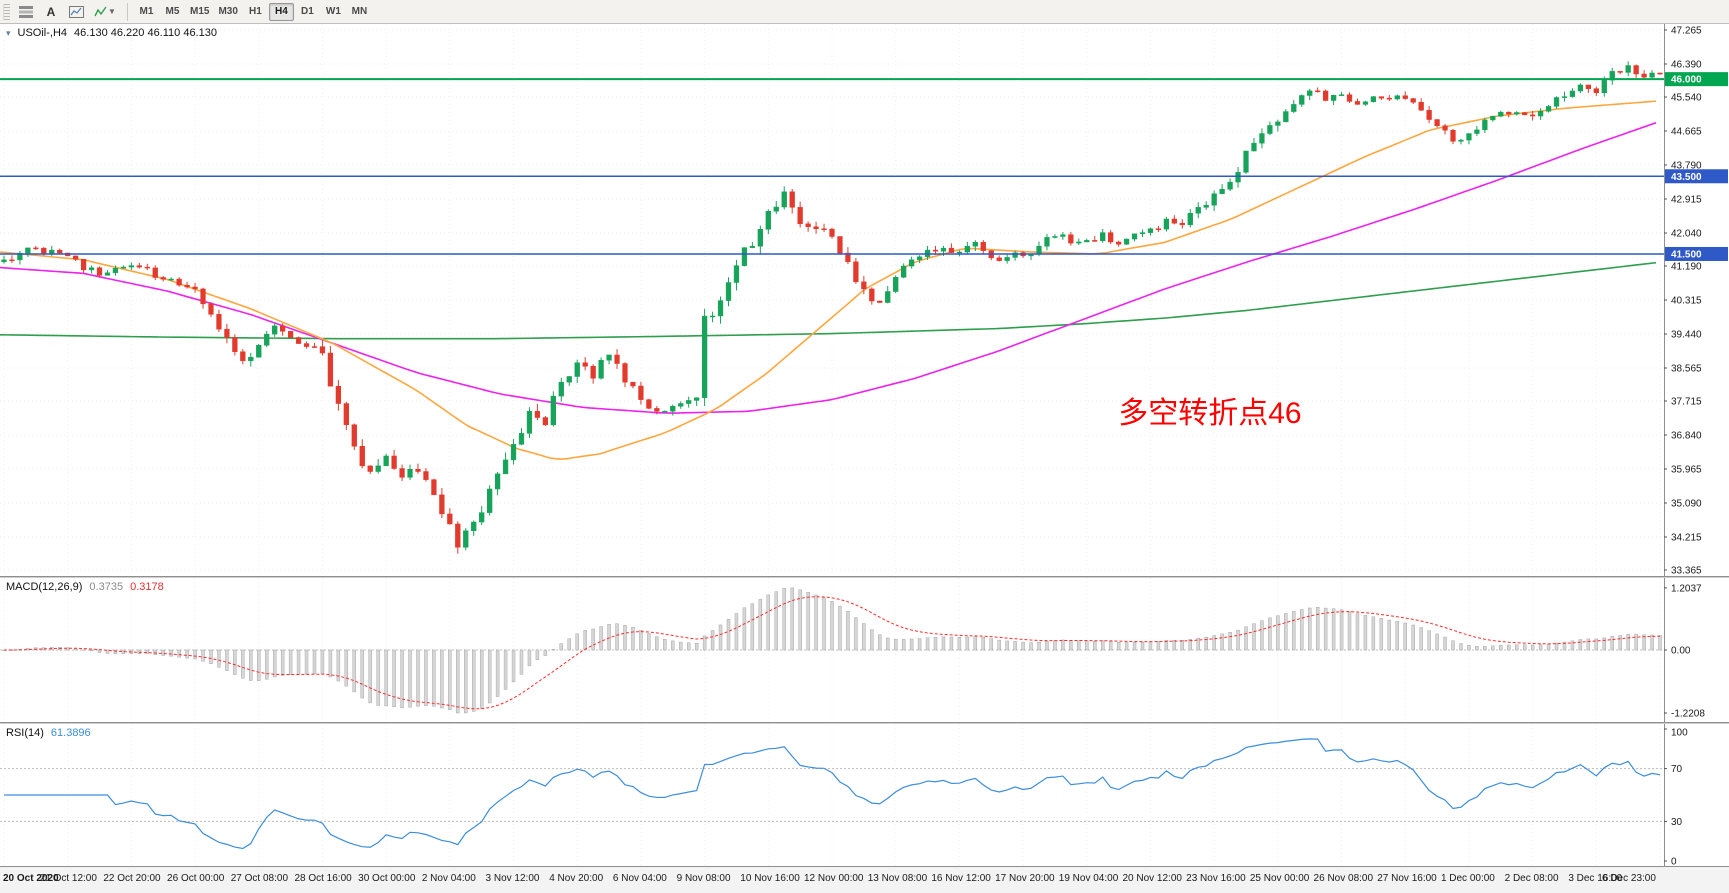  I want to click on svg-text: 100, so click(1679, 733).